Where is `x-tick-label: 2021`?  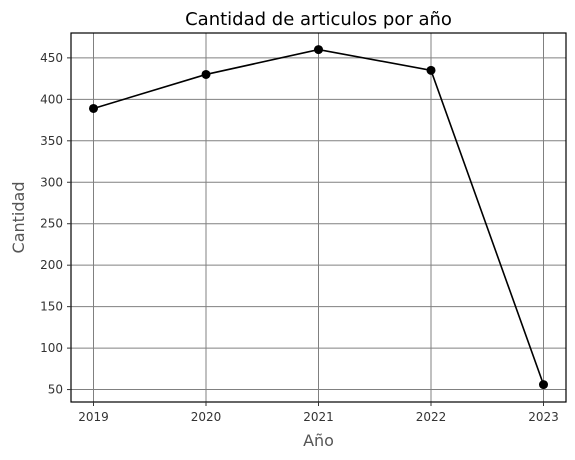 x-tick-label: 2021 is located at coordinates (318, 417).